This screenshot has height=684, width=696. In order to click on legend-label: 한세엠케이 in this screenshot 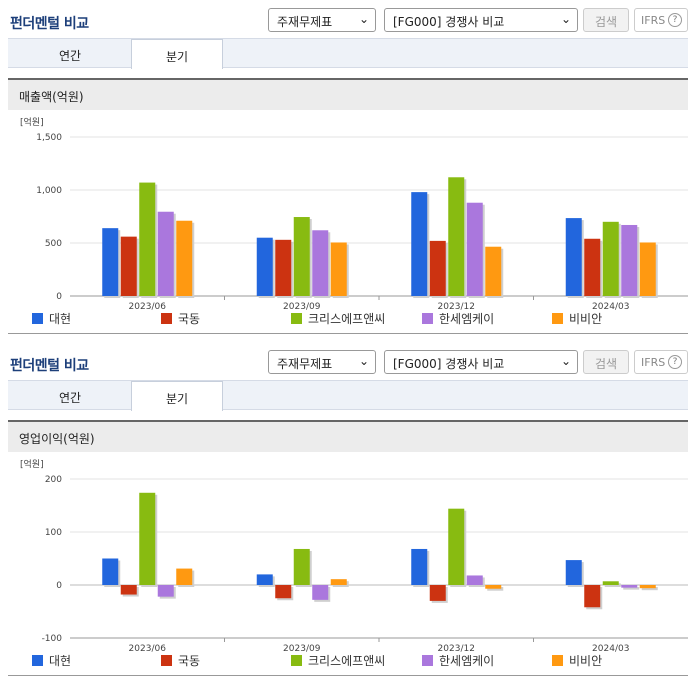, I will do `click(467, 319)`.